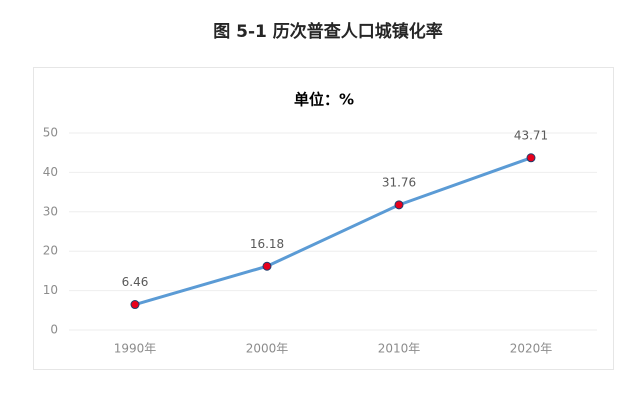  I want to click on data-label: 6.46, so click(135, 282).